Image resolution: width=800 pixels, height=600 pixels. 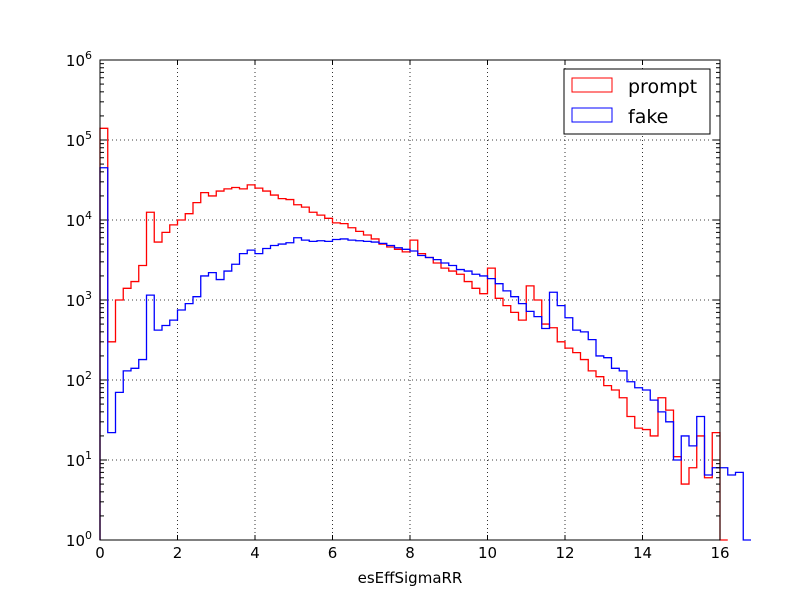 I want to click on y-tick-label: 10², so click(x=79, y=379).